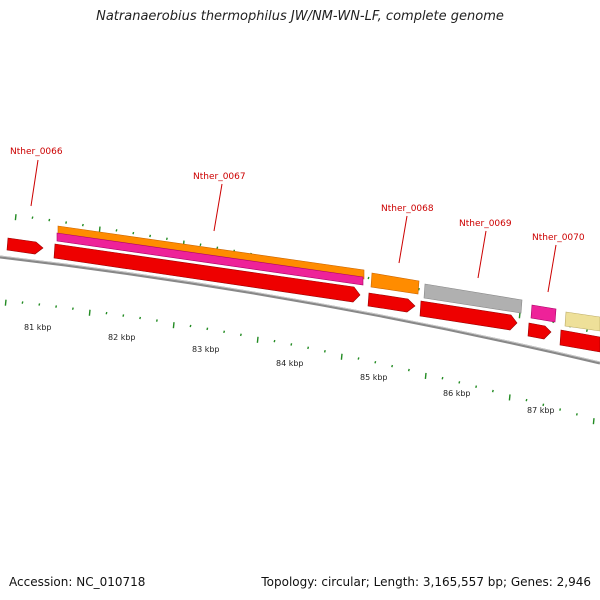 The image size is (600, 600). Describe the element at coordinates (558, 238) in the screenshot. I see `gene-label-nther-0070: Nther_0070` at that location.